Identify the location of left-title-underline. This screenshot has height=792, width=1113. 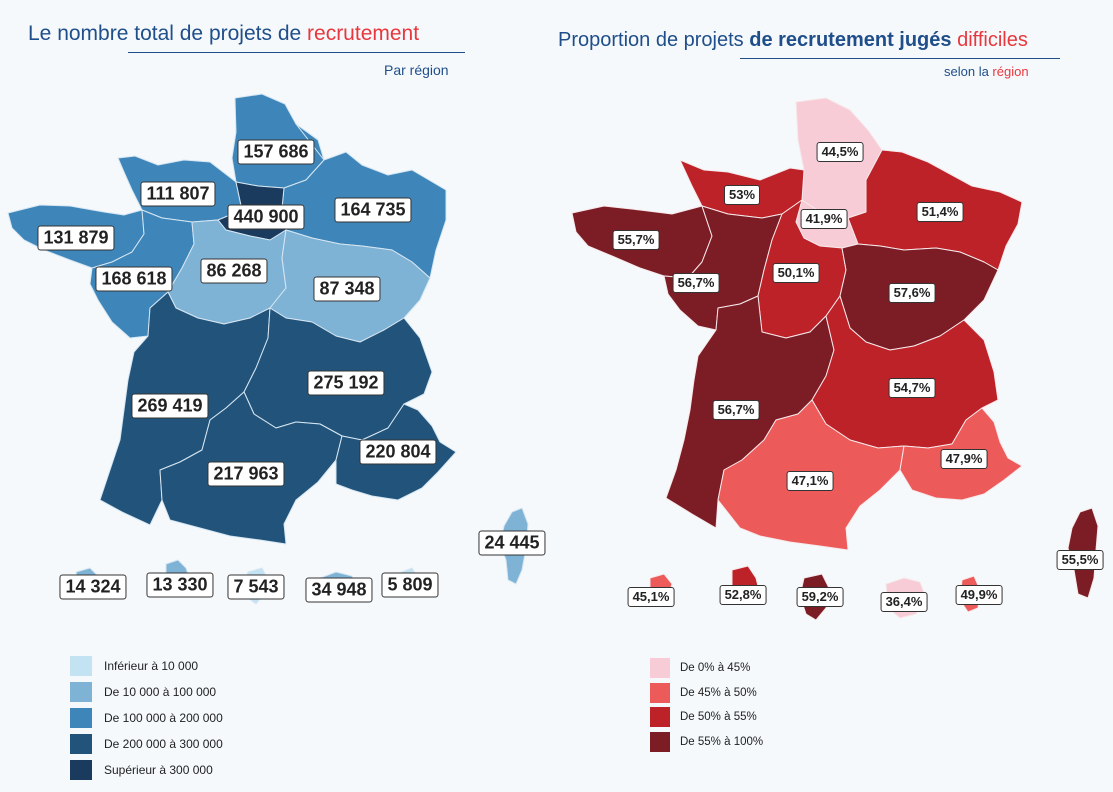
(296, 52).